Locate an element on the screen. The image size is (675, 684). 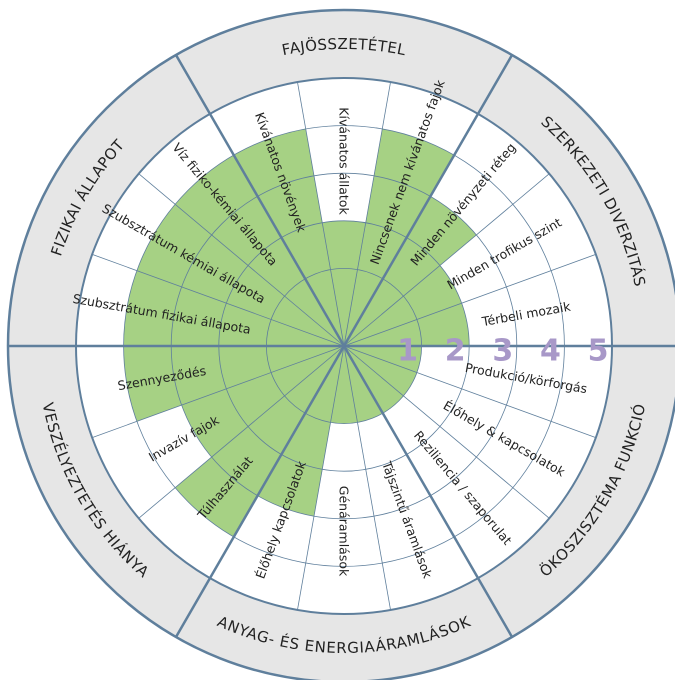
ring-label: 3 is located at coordinates (502, 351).